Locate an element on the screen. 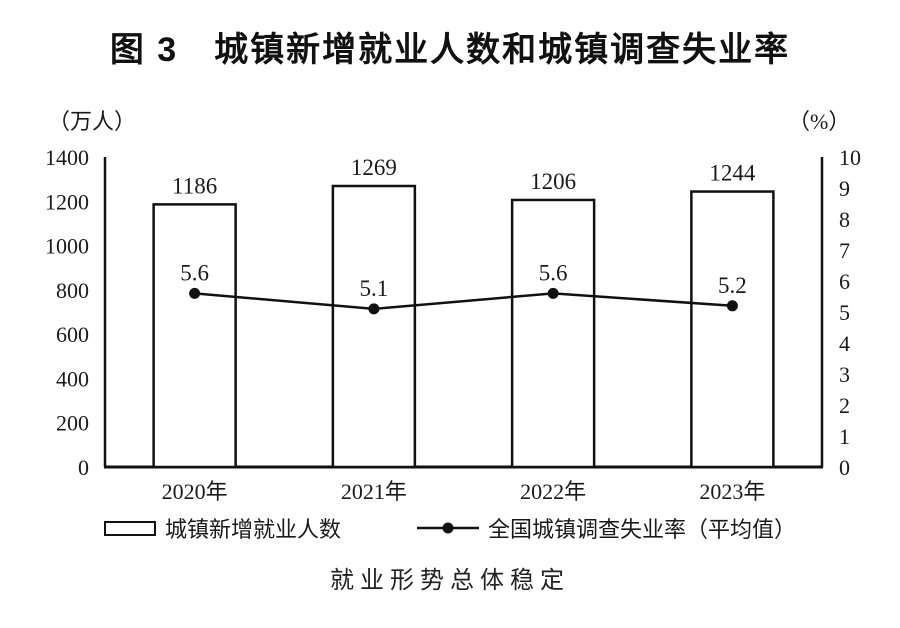  legend-item-line-series: 全国城镇调查失业率（平均值） is located at coordinates (606, 528).